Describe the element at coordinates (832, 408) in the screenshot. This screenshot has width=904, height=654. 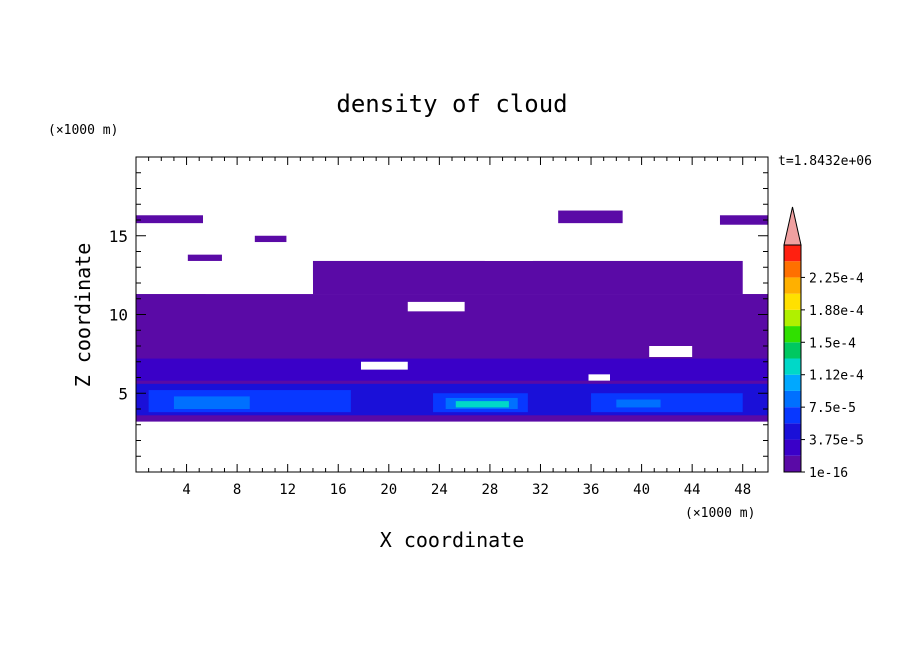
I see `colorbar-label: 7.5e-5` at that location.